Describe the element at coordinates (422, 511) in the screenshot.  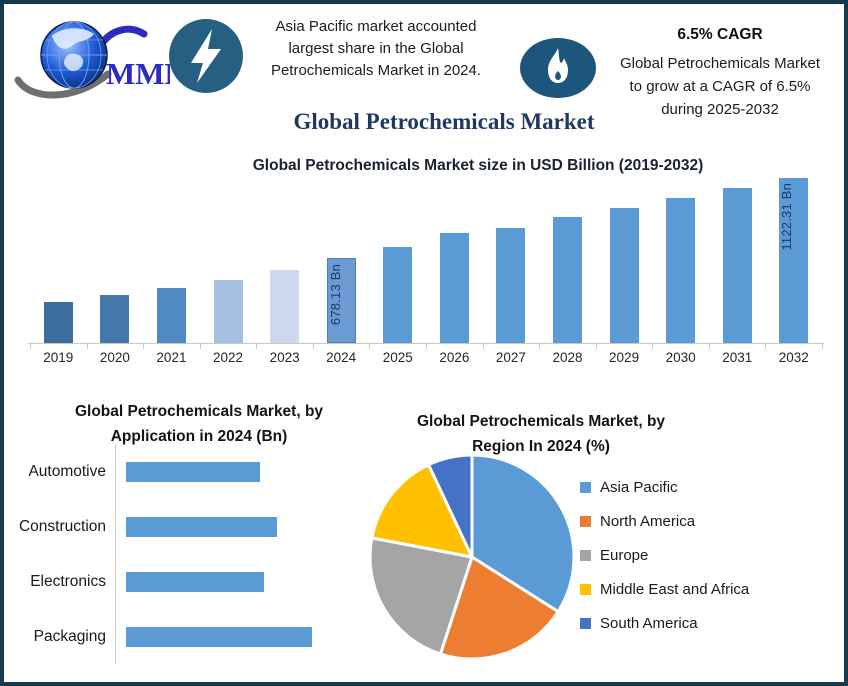
I see `pie-slice-middle-east-and-africa` at that location.